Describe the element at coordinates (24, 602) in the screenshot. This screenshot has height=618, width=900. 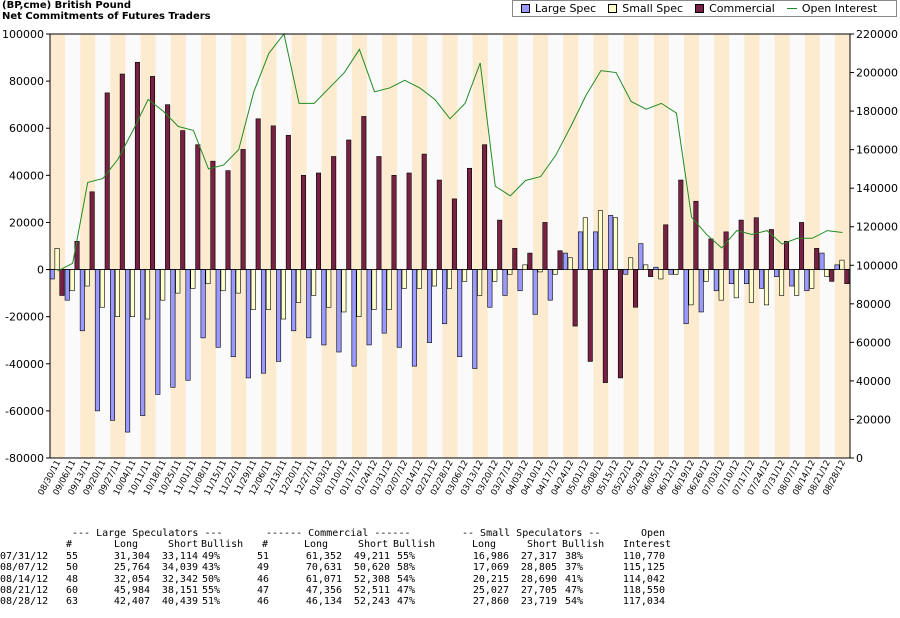
I see `cell-date: 08/28/12` at that location.